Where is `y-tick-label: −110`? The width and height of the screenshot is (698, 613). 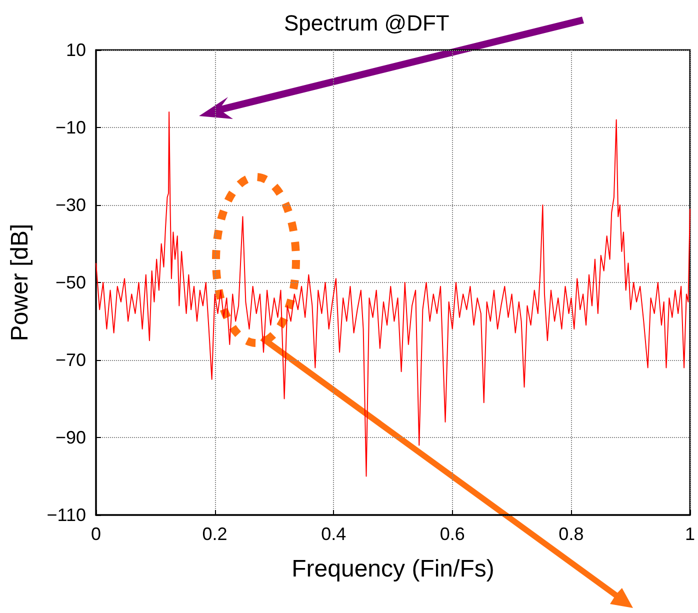
y-tick-label: −110 is located at coordinates (66, 515).